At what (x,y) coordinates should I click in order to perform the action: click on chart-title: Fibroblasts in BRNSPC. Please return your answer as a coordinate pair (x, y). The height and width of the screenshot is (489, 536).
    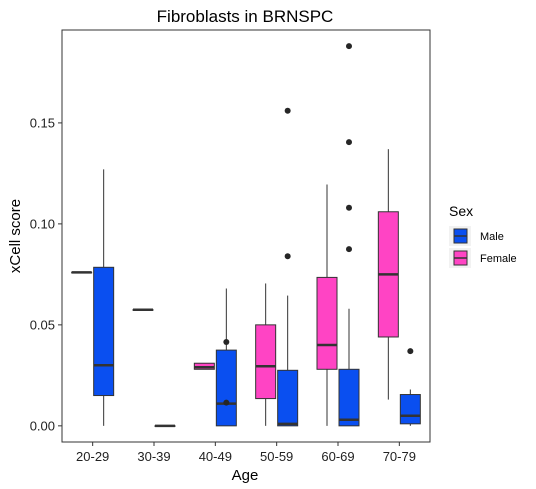
    Looking at the image, I should click on (245, 16).